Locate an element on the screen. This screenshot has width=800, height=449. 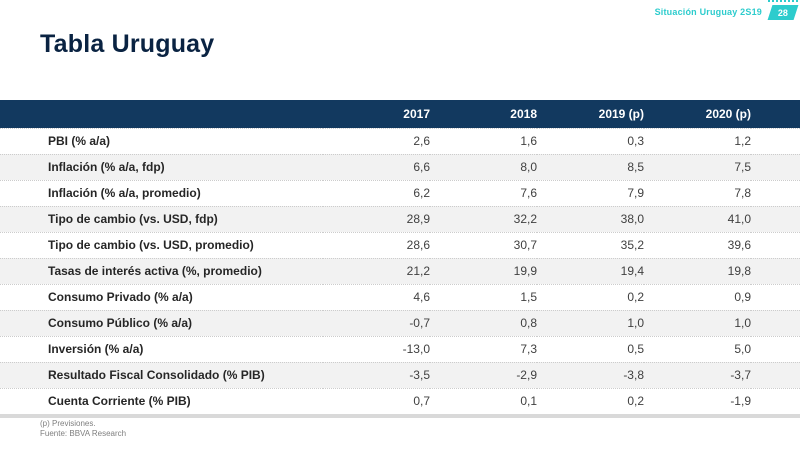
page-number-badge: 28 is located at coordinates (783, 12).